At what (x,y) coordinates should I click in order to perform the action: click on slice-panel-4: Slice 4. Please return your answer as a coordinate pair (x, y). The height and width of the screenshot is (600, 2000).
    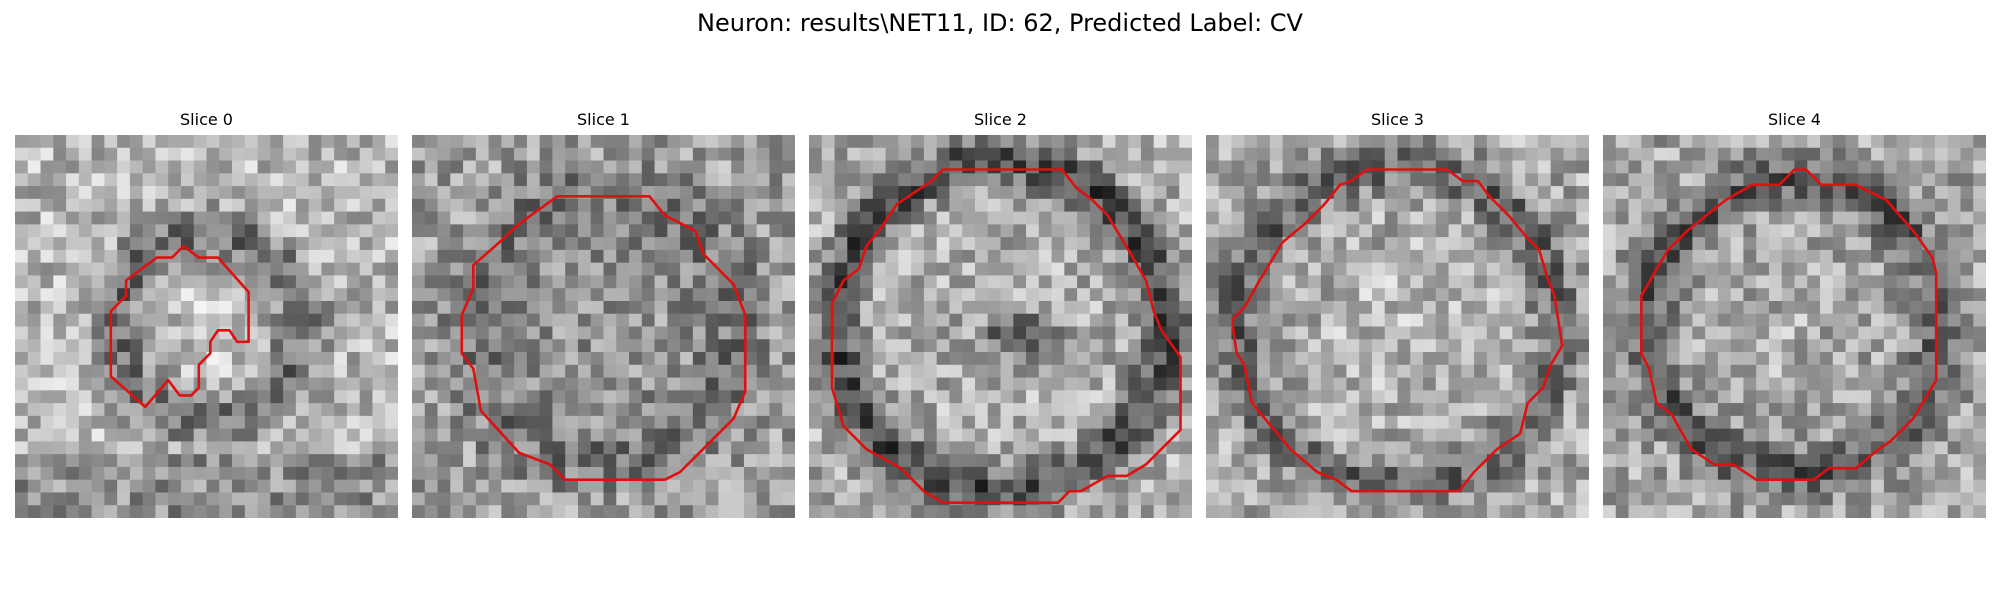
    Looking at the image, I should click on (1794, 313).